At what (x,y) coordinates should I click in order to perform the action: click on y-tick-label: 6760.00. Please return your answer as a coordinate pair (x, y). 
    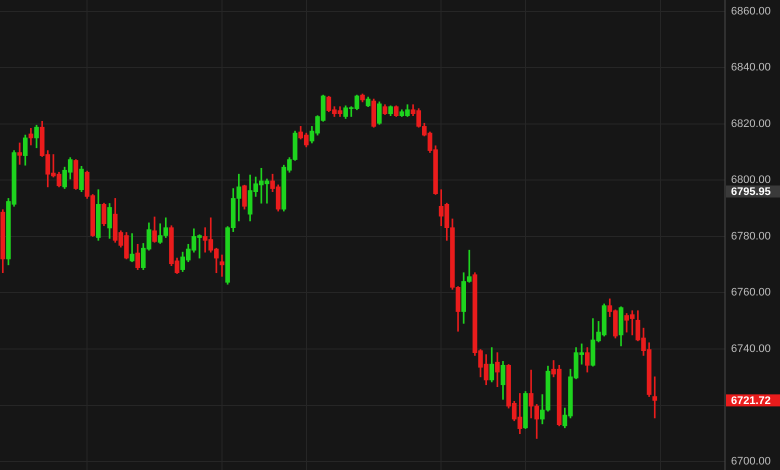
    Looking at the image, I should click on (751, 292).